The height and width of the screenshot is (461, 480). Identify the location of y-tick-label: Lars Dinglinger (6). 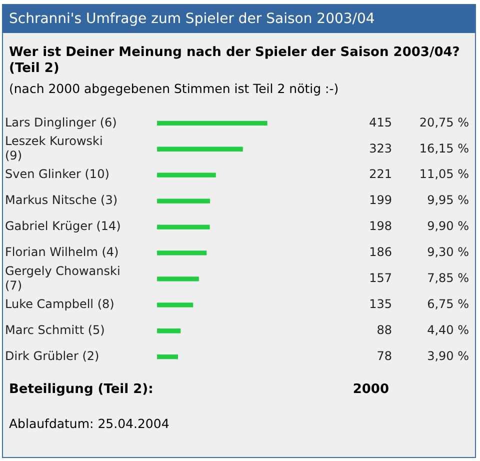
(61, 122).